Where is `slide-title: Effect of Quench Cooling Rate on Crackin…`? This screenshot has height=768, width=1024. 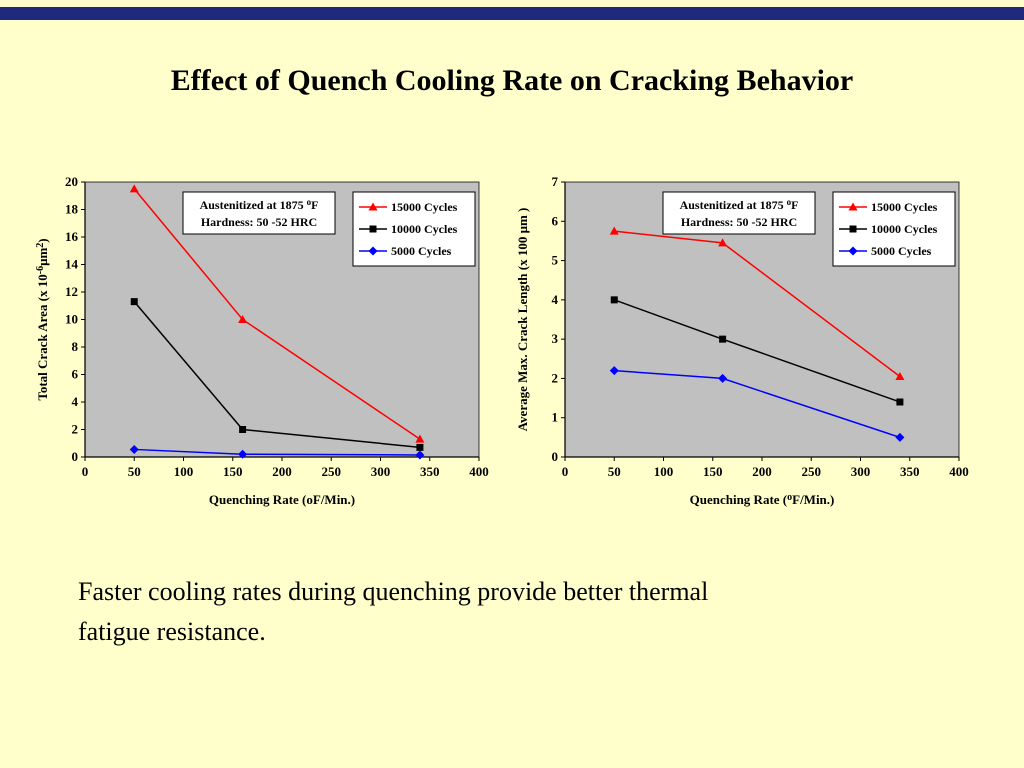 slide-title: Effect of Quench Cooling Rate on Crackin… is located at coordinates (512, 80).